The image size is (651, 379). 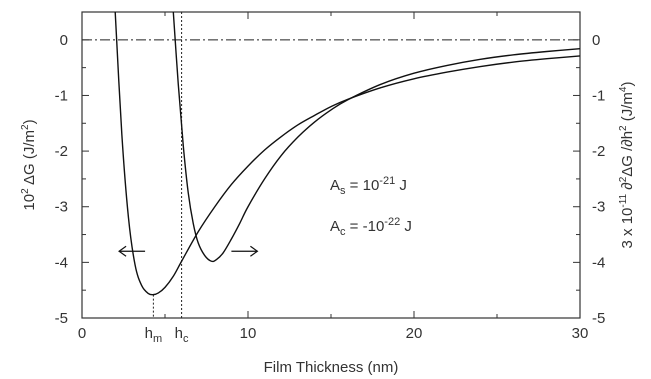 What do you see at coordinates (627, 165) in the screenshot?
I see `y-axis-label-right: 3 x 10-11 ∂2ΔG /∂h2 (J/m4)` at bounding box center [627, 165].